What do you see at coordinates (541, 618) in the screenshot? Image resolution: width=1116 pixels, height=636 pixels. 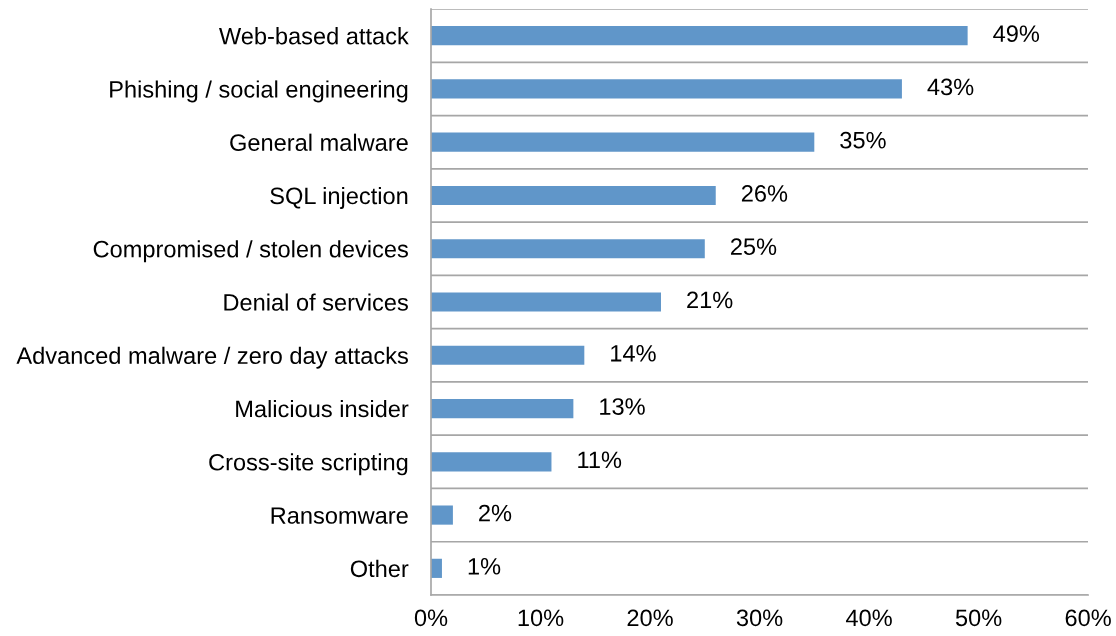 I see `x-tick-label: 10%` at bounding box center [541, 618].